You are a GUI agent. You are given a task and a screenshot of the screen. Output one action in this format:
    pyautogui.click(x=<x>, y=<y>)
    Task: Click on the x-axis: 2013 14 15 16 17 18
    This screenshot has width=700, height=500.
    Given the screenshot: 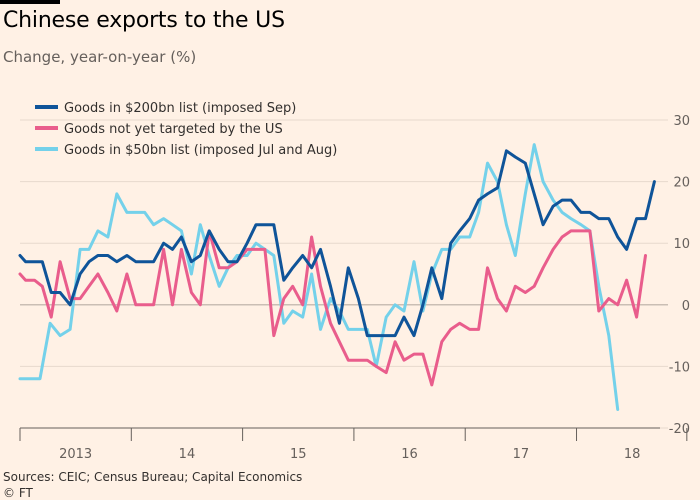 What is the action you would take?
    pyautogui.click(x=353, y=444)
    